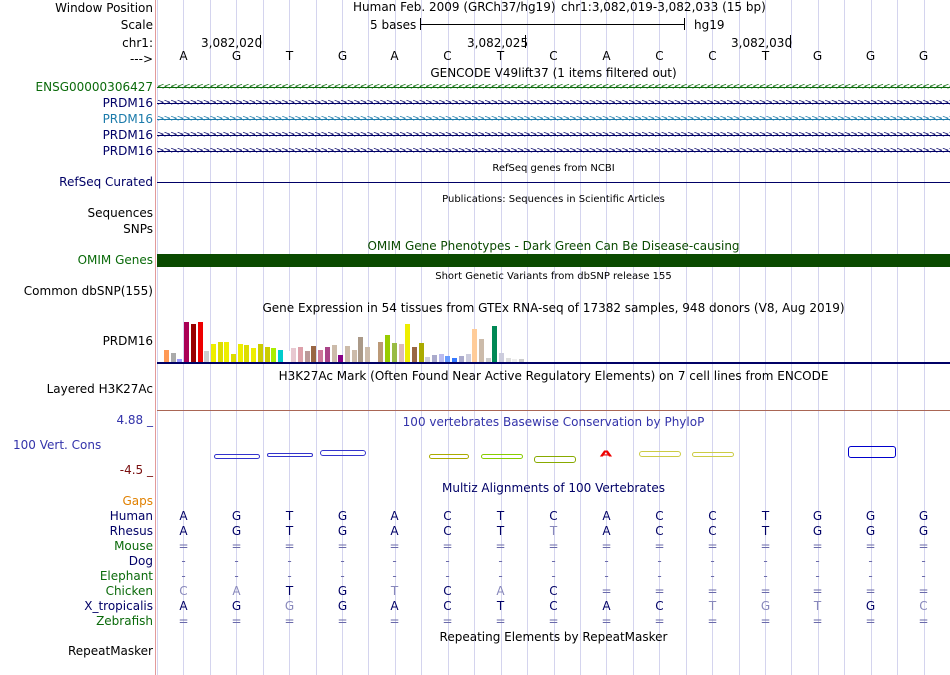 This screenshot has height=675, width=950. What do you see at coordinates (106, 182) in the screenshot?
I see `label-refseq-curated: RefSeq Curated` at bounding box center [106, 182].